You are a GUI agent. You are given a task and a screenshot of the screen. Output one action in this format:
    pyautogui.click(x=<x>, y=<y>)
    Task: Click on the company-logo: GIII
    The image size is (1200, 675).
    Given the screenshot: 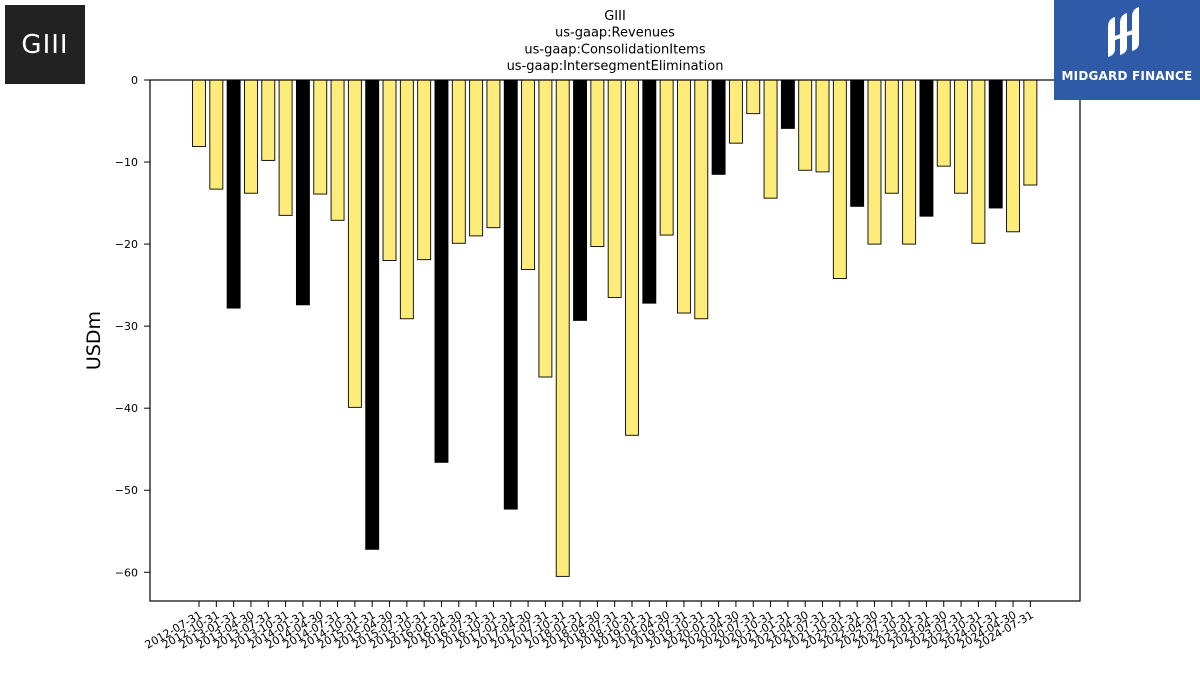 What is the action you would take?
    pyautogui.click(x=45, y=44)
    